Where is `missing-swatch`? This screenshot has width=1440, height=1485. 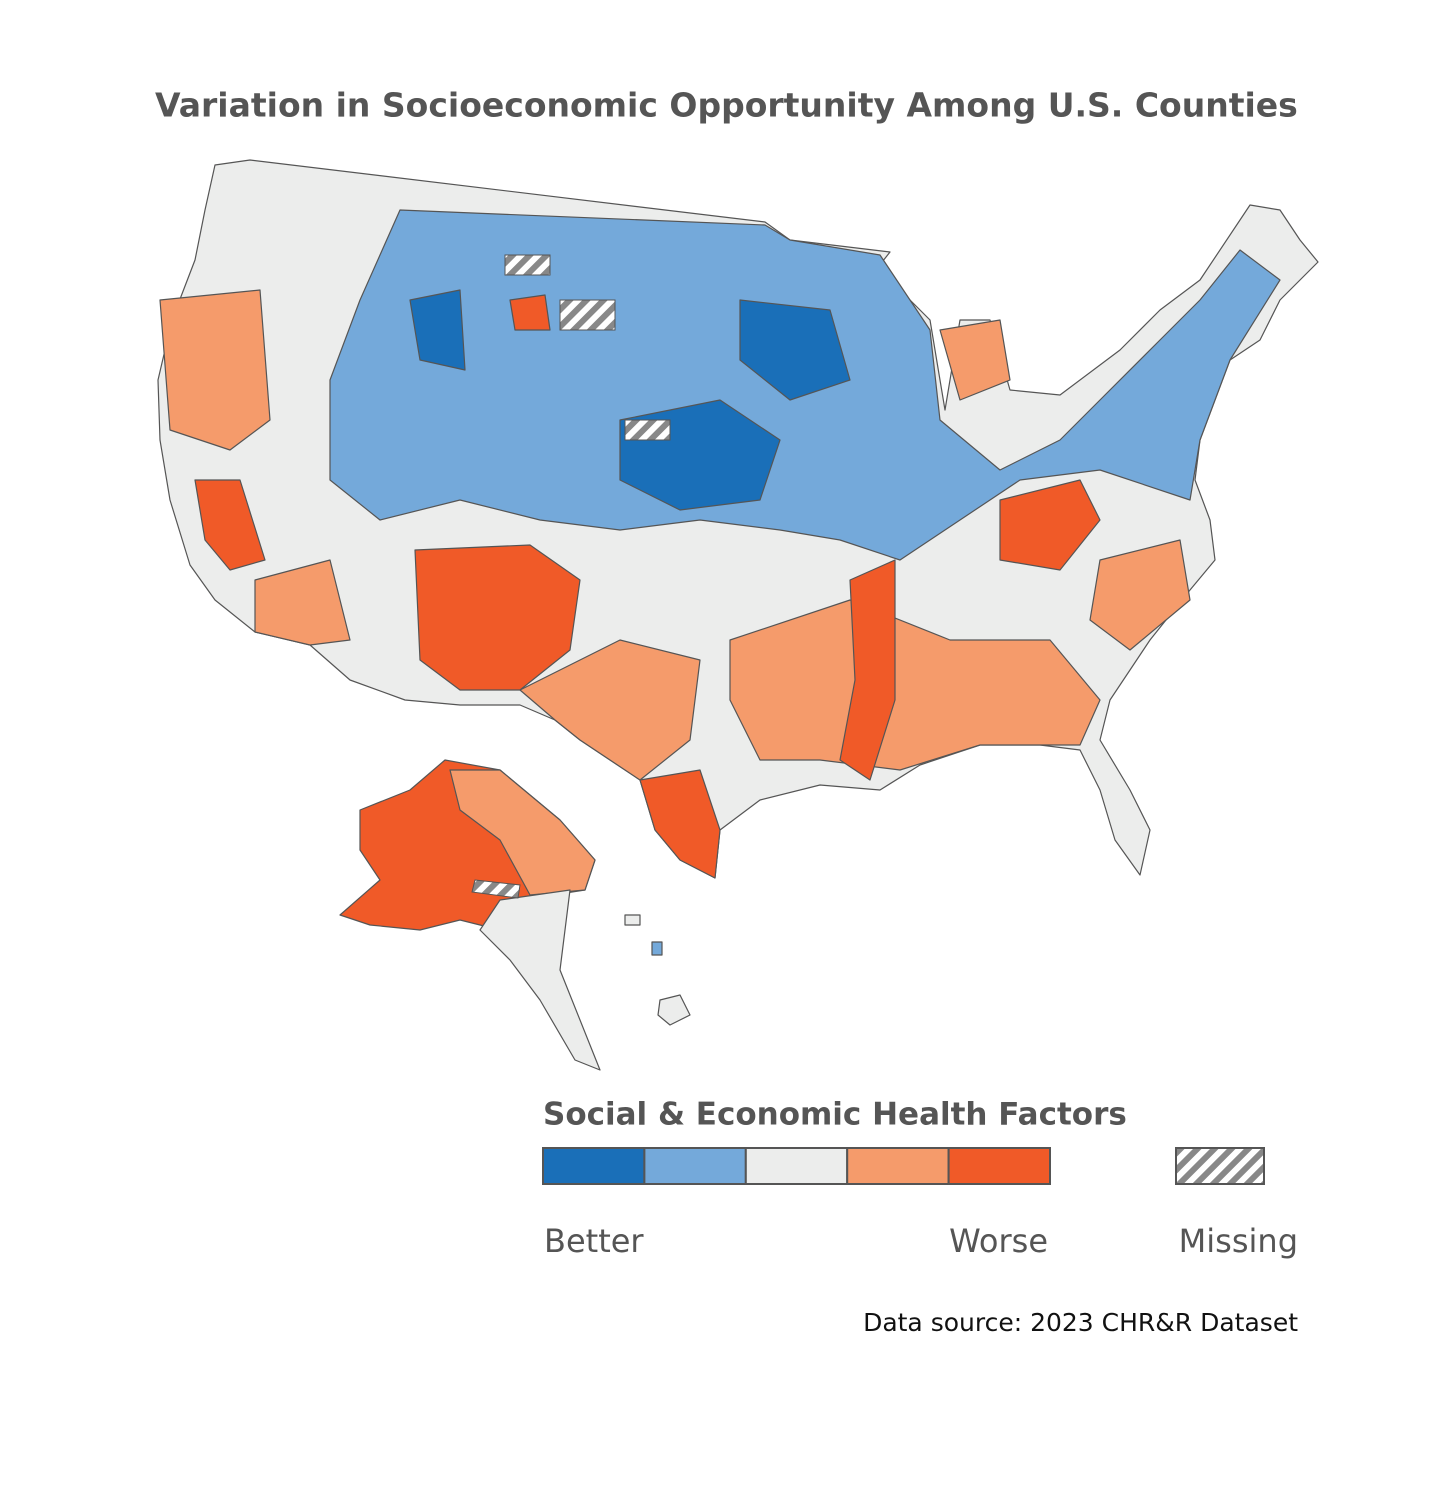 missing-swatch is located at coordinates (1220, 1166).